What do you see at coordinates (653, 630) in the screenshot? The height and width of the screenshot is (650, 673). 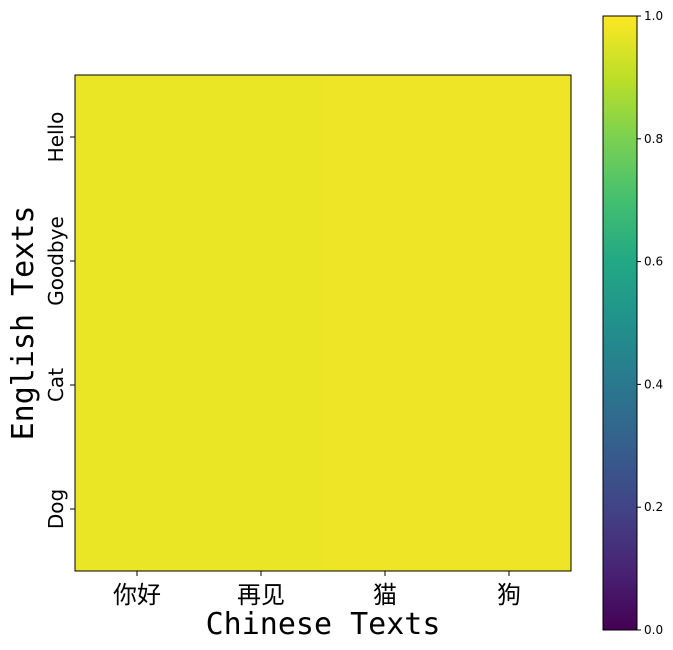 I see `colorbar-tick-label: 0.0` at bounding box center [653, 630].